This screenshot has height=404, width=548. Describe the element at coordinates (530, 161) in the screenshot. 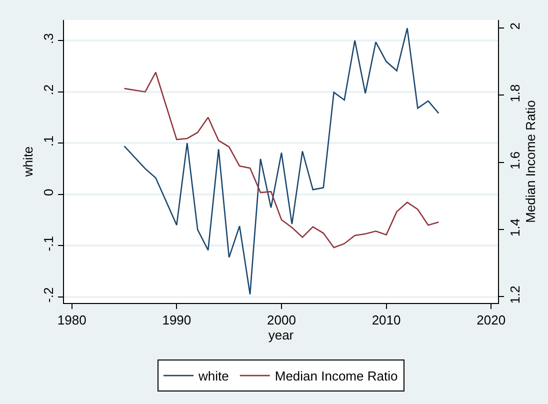

I see `y2-axis-title: Median Income Ratio` at that location.